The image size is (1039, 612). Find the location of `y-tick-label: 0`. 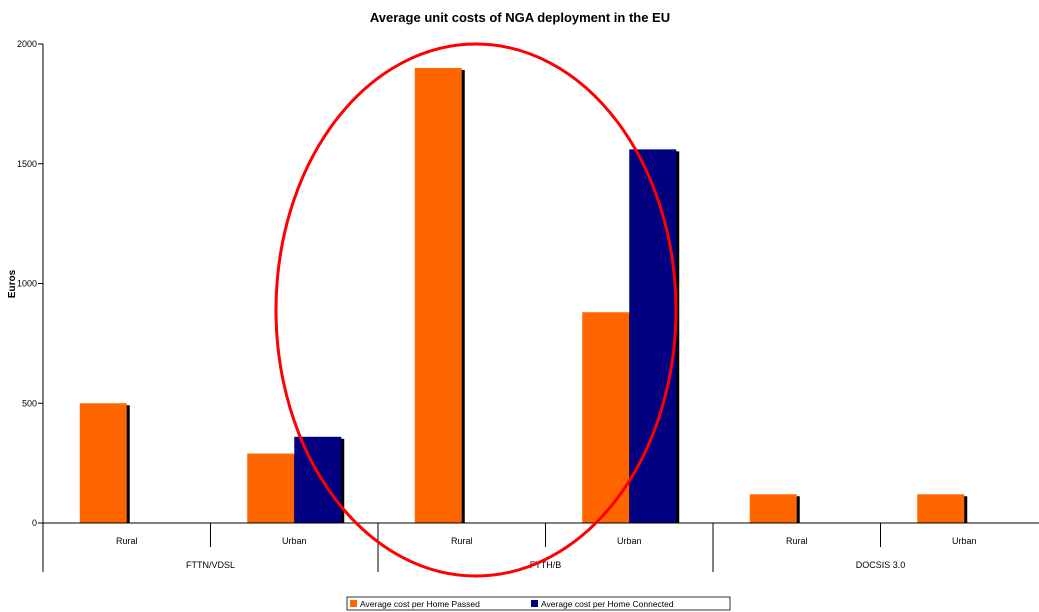

y-tick-label: 0 is located at coordinates (34, 523).